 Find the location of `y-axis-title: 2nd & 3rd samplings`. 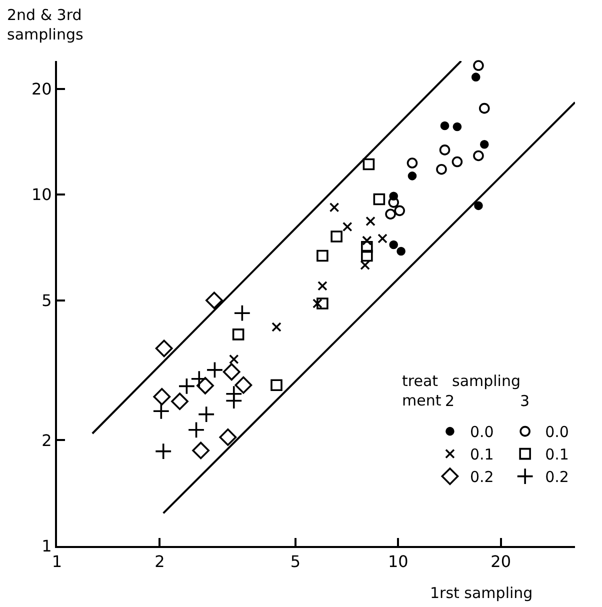

y-axis-title: 2nd & 3rd samplings is located at coordinates (45, 25).